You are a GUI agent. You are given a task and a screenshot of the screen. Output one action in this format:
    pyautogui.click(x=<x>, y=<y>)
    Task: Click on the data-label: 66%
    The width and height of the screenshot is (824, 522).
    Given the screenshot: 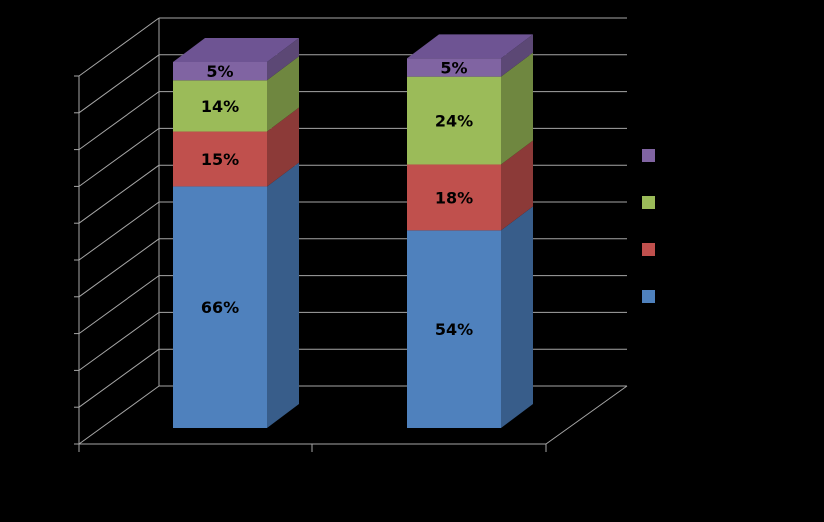 What is the action you would take?
    pyautogui.click(x=220, y=307)
    